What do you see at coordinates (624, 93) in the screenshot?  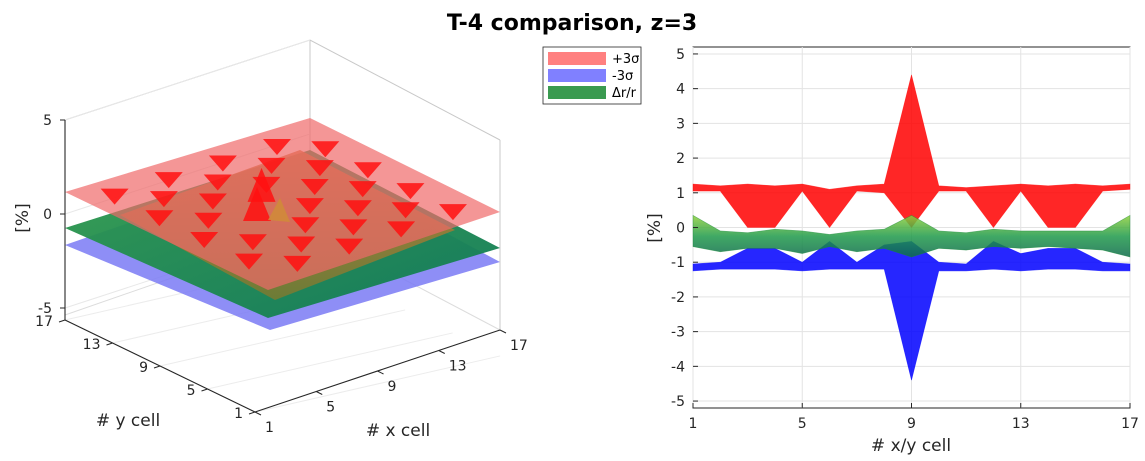 I see `legend-label-2: Δr/r` at bounding box center [624, 93].